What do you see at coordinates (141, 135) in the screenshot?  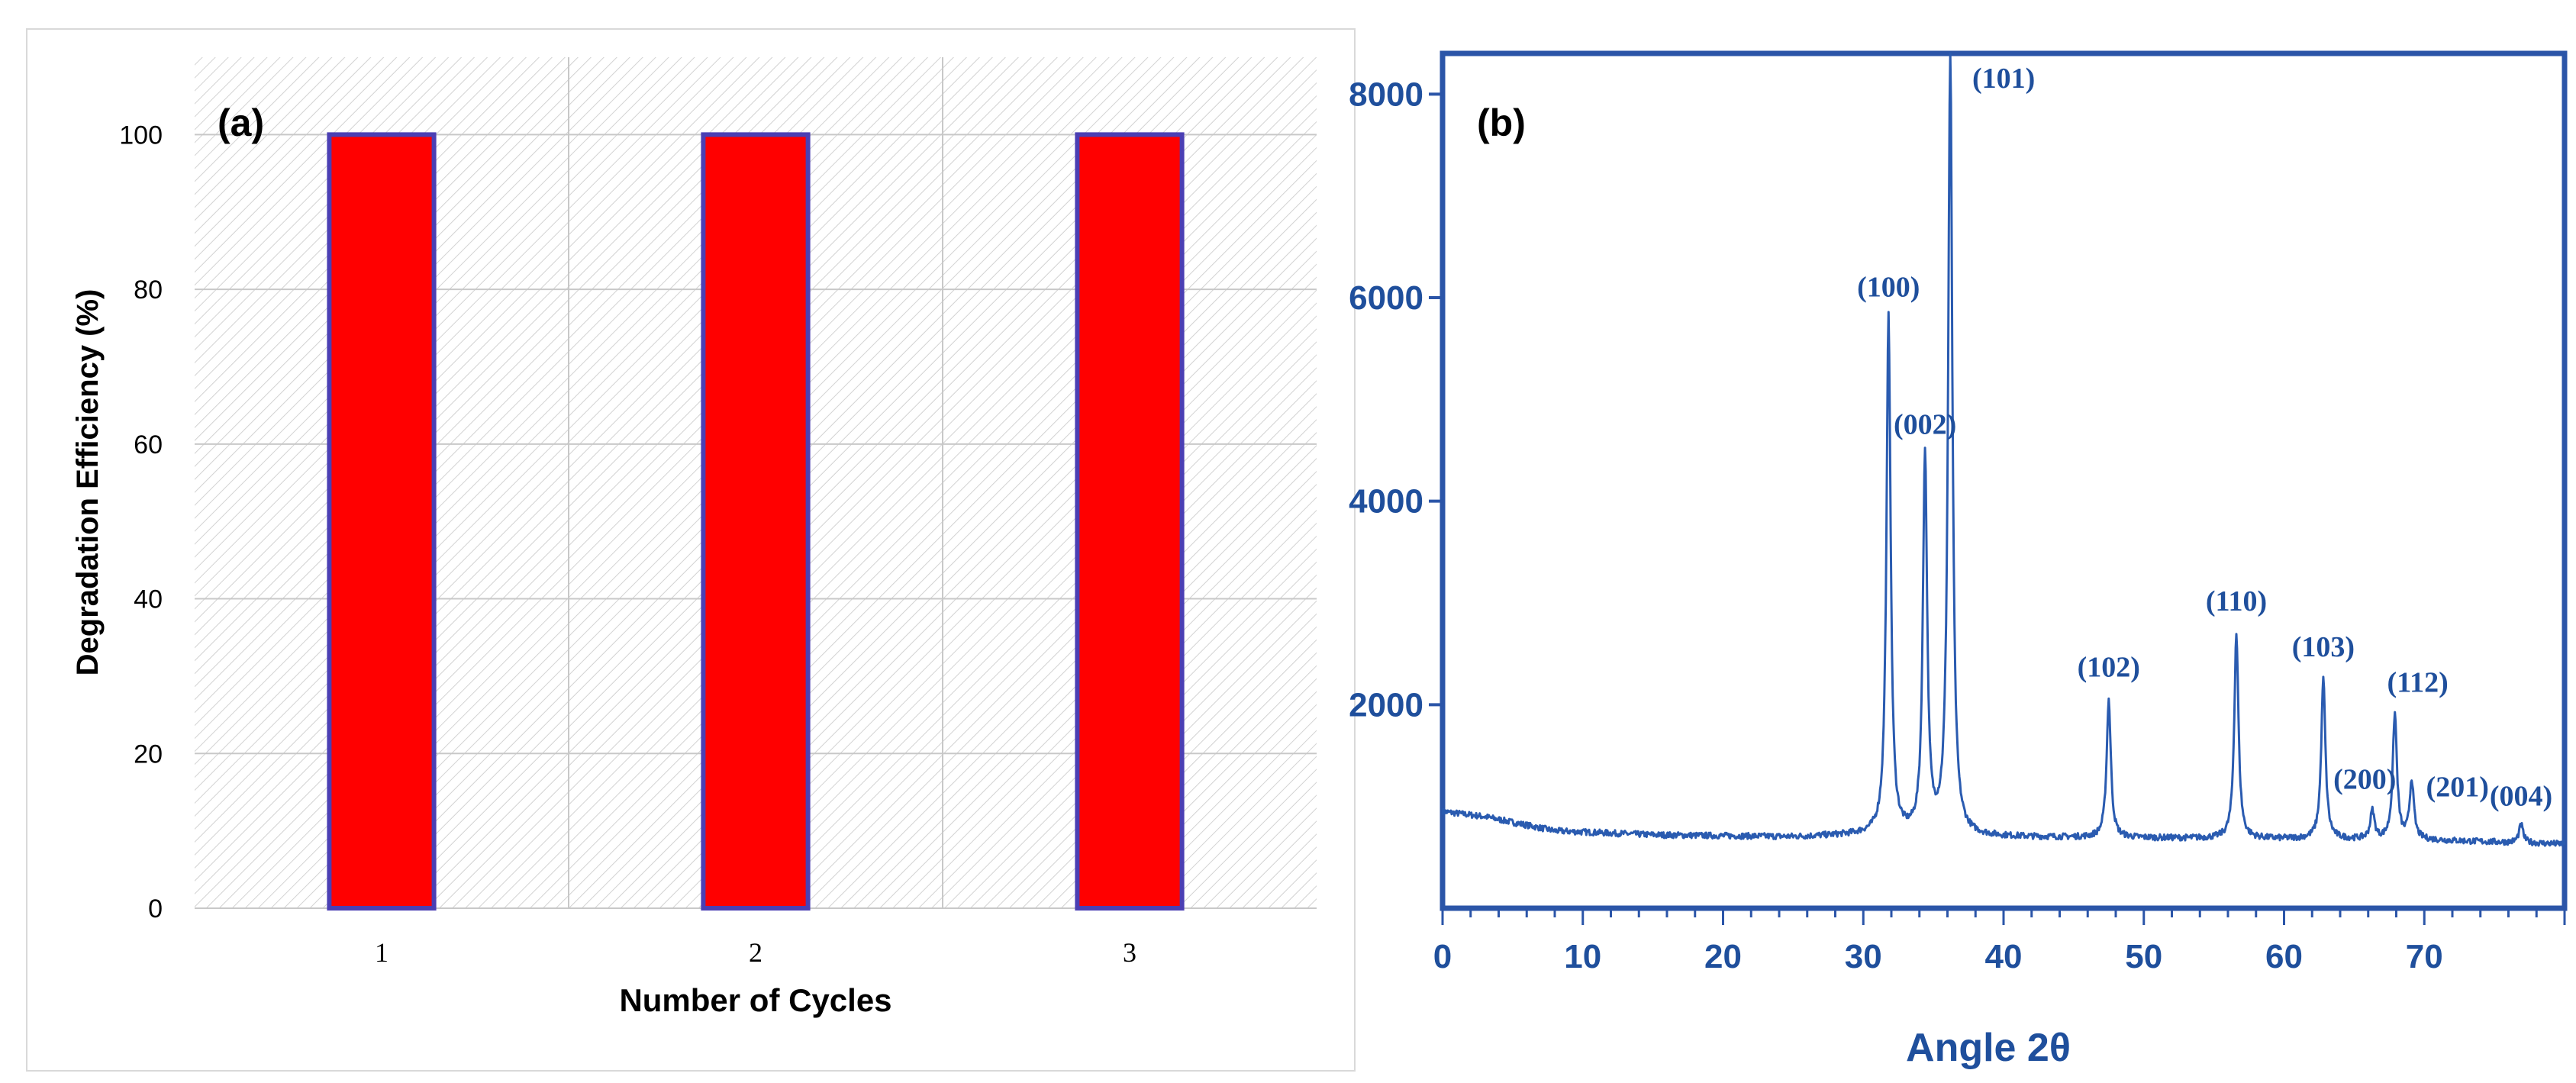 I see `y-tick-label: 100` at bounding box center [141, 135].